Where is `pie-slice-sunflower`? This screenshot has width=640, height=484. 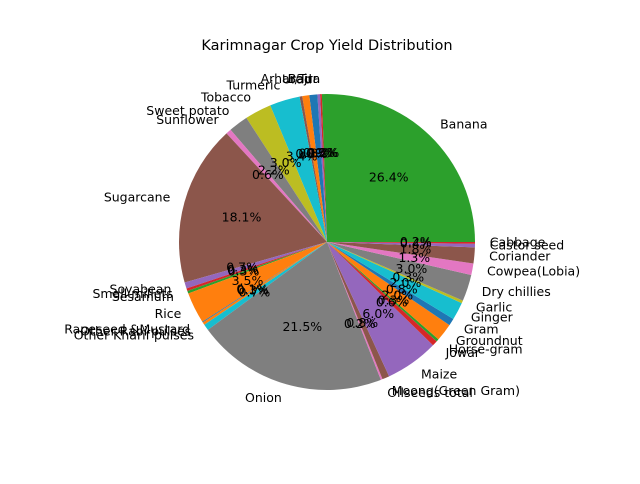 pie-slice-sunflower is located at coordinates (276, 185).